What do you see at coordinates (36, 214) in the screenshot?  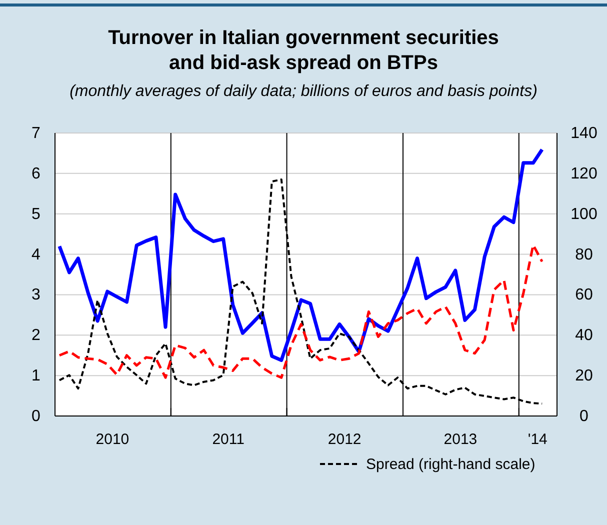 I see `y-tick-label: 5` at bounding box center [36, 214].